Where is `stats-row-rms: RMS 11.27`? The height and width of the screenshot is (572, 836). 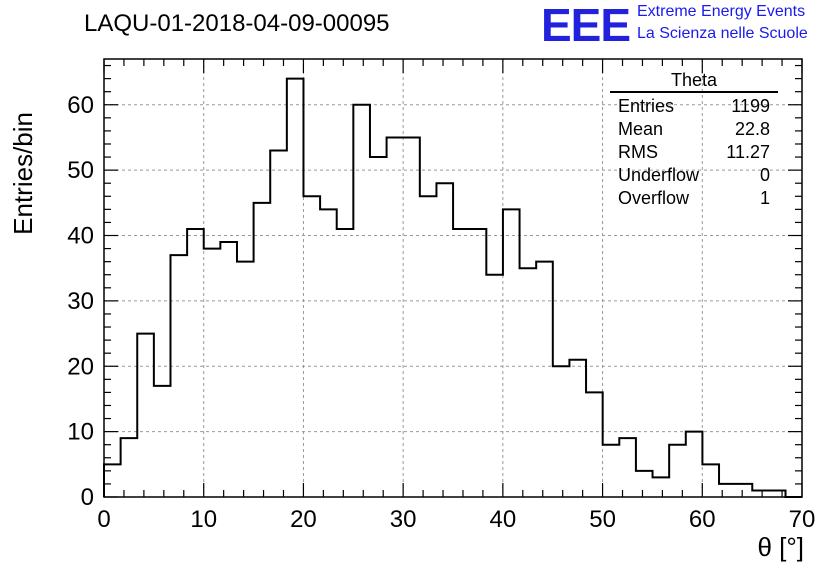 stats-row-rms: RMS 11.27 is located at coordinates (694, 152).